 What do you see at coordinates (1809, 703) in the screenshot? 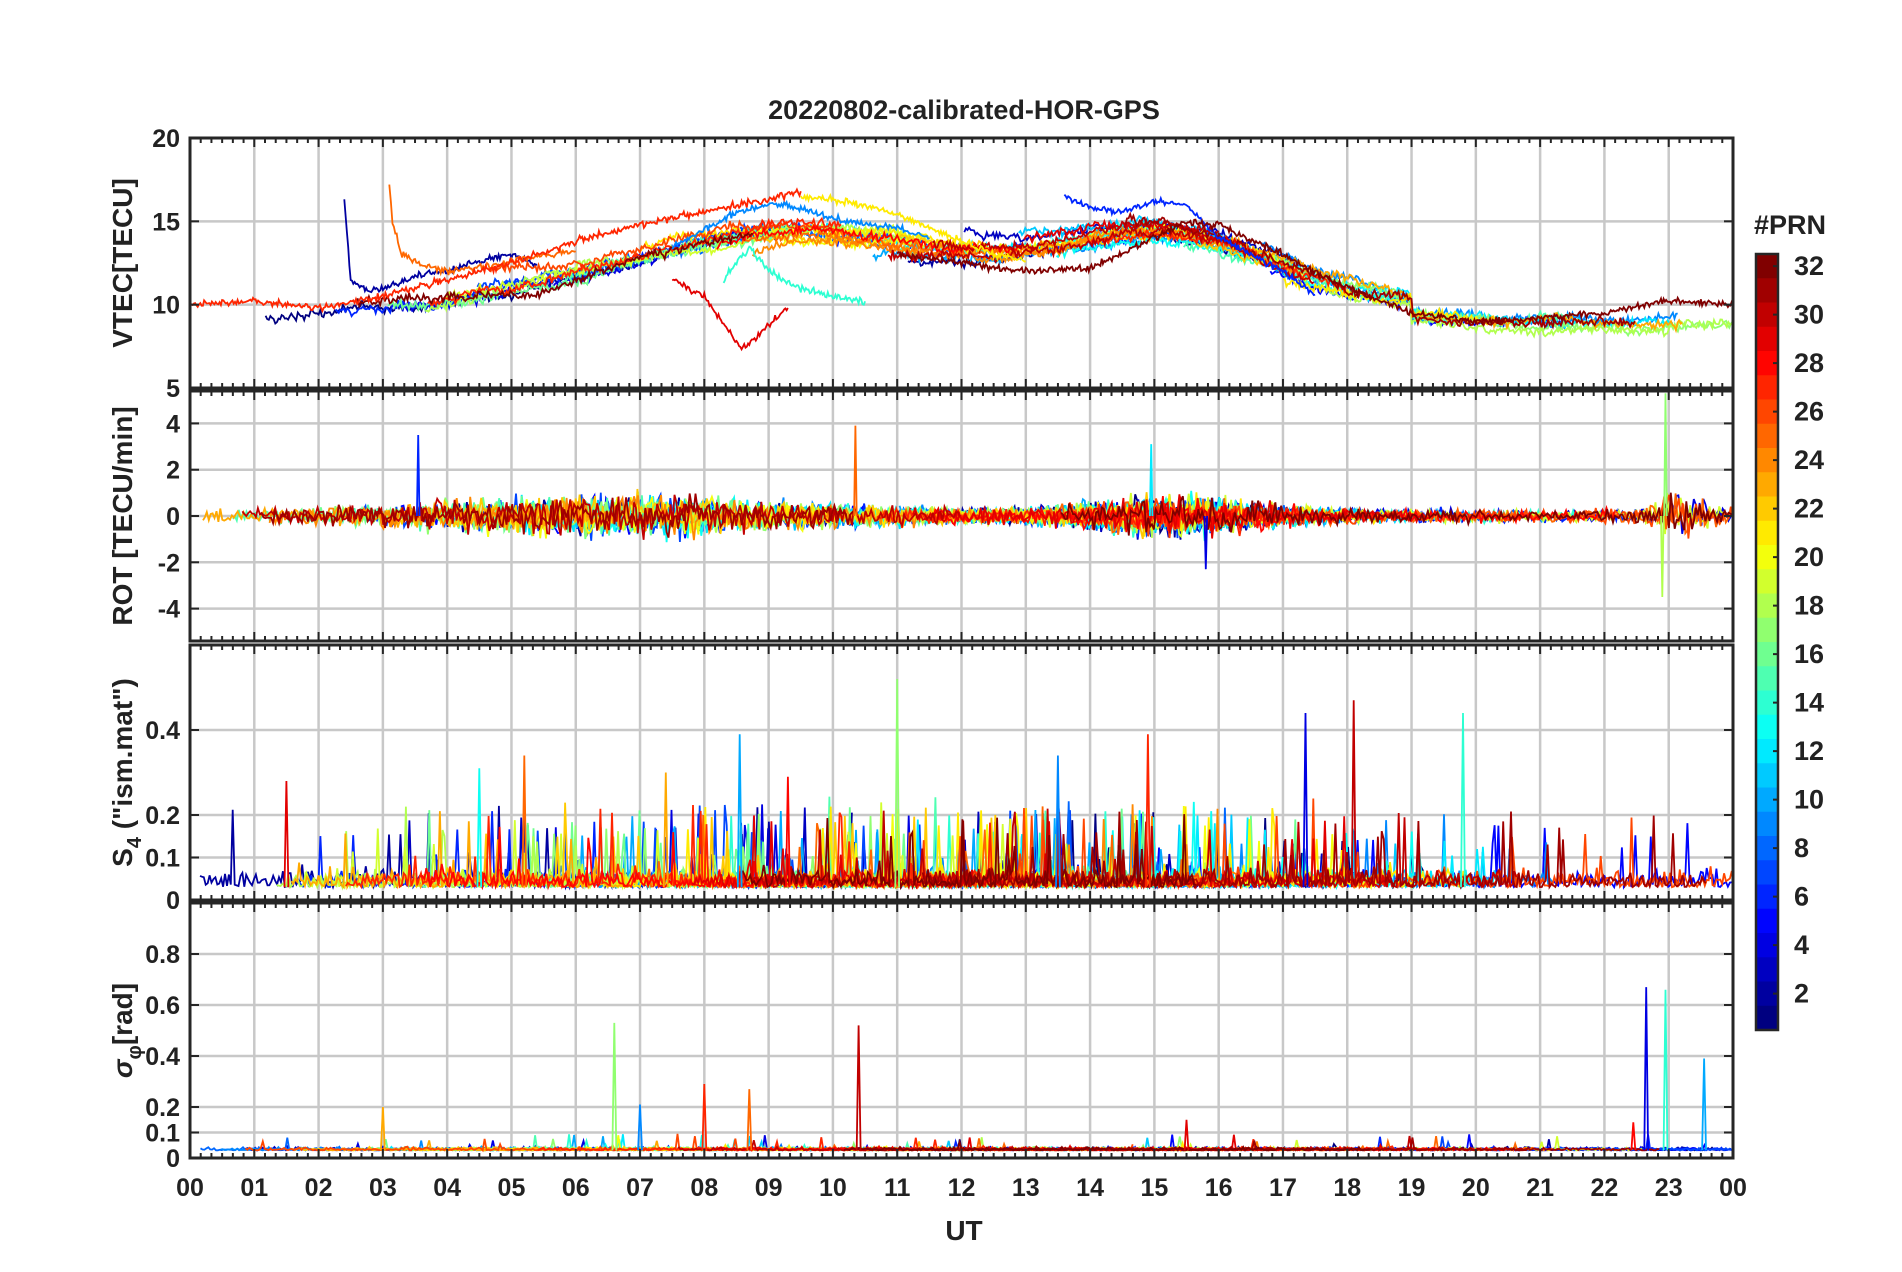
I see `colorbar-tick-label: 14` at bounding box center [1809, 703].